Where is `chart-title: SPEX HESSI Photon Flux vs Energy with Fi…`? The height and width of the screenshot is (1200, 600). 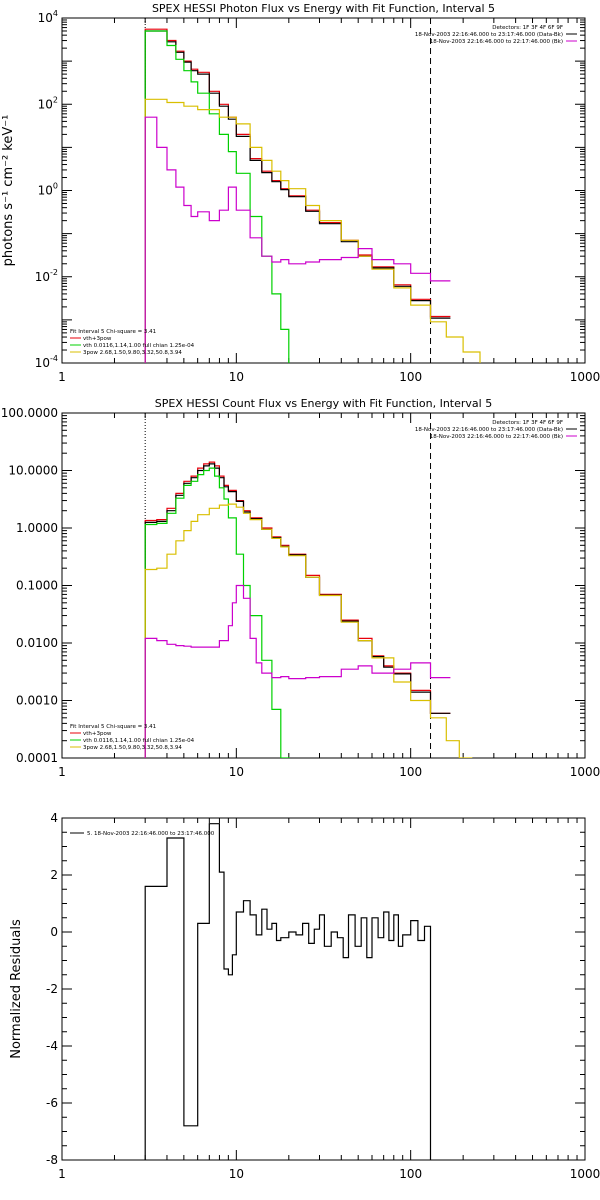
chart-title: SPEX HESSI Photon Flux vs Energy with Fi… is located at coordinates (323, 8).